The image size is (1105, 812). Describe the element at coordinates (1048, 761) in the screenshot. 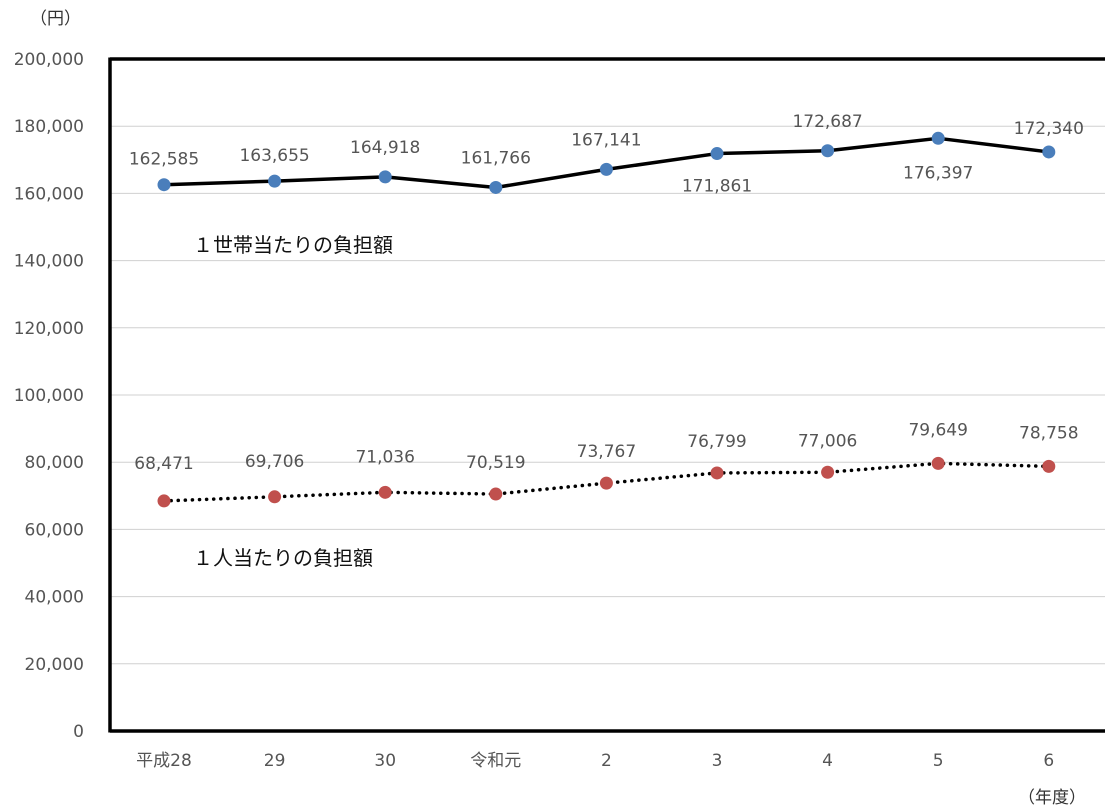

I see `x-tick-label: 6` at that location.